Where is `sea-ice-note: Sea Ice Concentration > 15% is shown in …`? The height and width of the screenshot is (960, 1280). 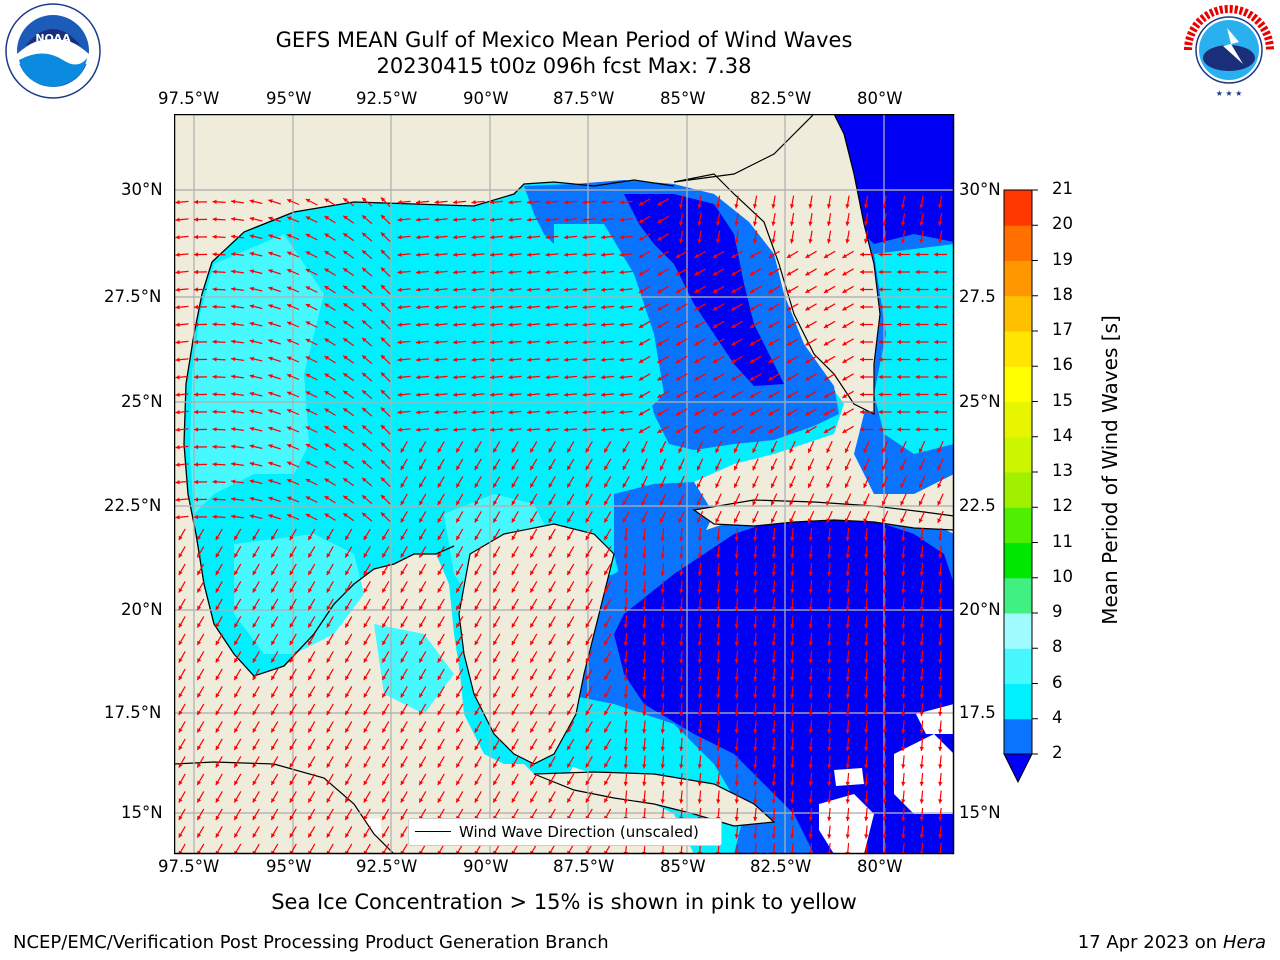 sea-ice-note: Sea Ice Concentration > 15% is shown in … is located at coordinates (564, 902).